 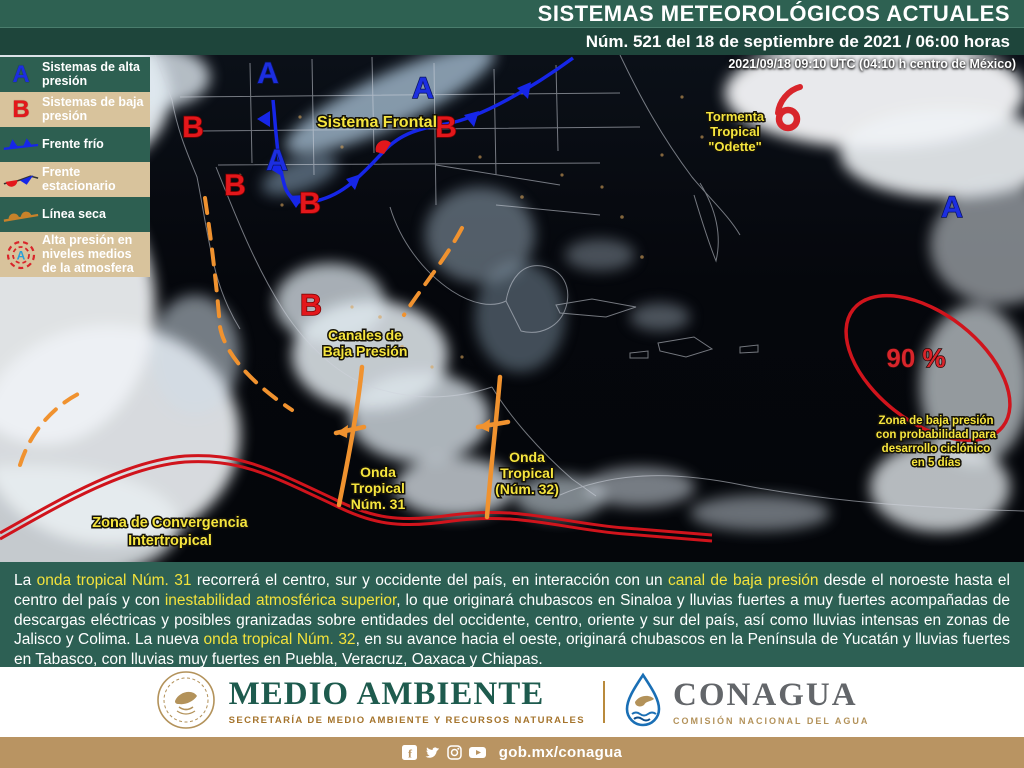 I want to click on svg-text: (Núm. 32), so click(x=527, y=489).